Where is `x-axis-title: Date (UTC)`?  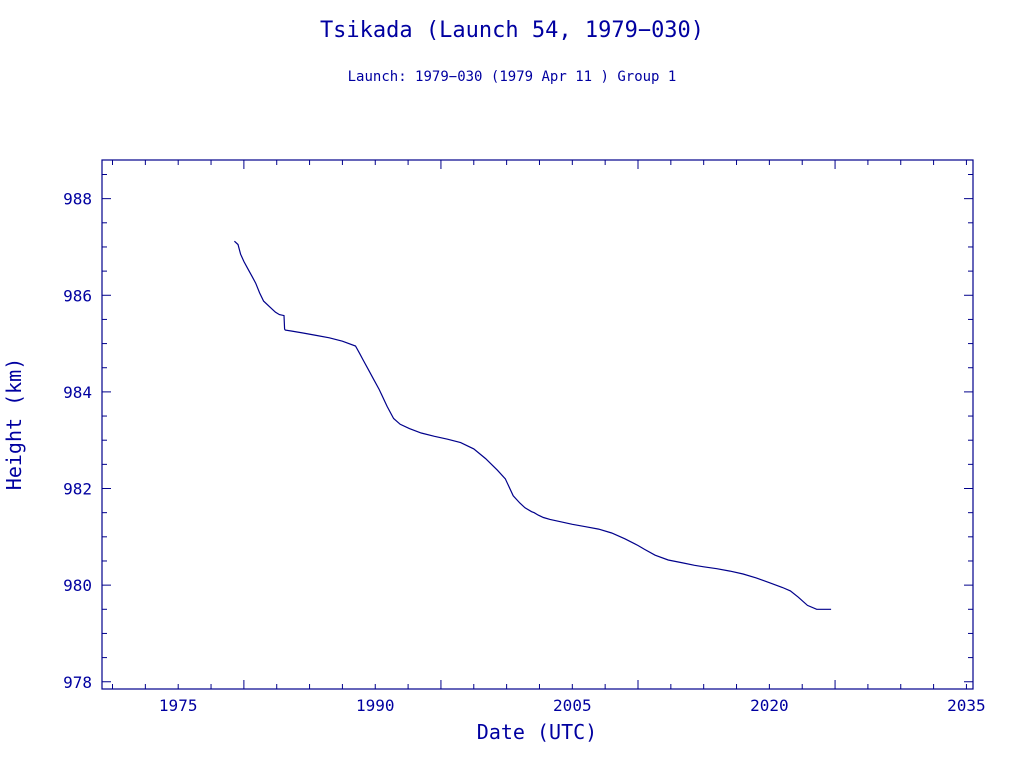
x-axis-title: Date (UTC) is located at coordinates (537, 732).